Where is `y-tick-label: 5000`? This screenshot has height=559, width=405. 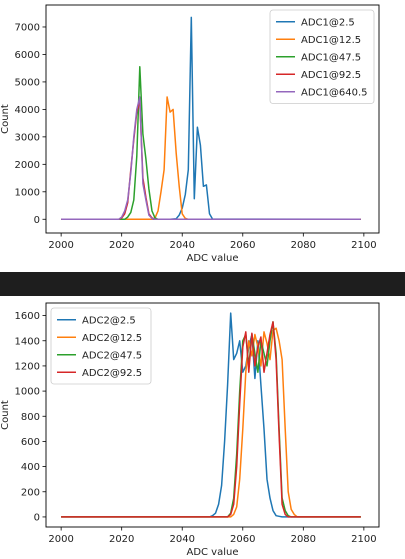 y-tick-label: 5000 is located at coordinates (27, 82).